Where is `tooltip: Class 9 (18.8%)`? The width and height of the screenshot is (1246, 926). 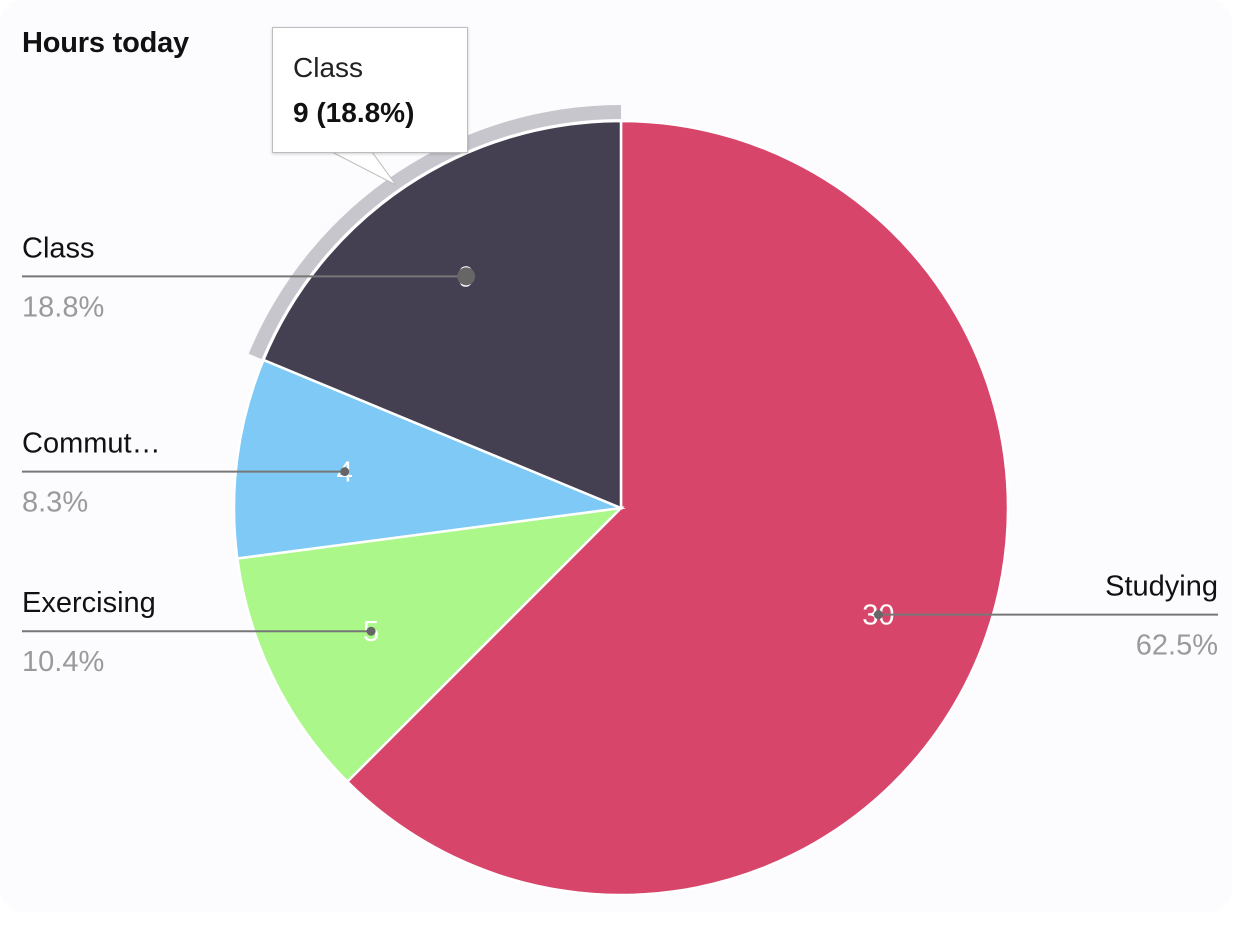
tooltip: Class 9 (18.8%) is located at coordinates (370, 90).